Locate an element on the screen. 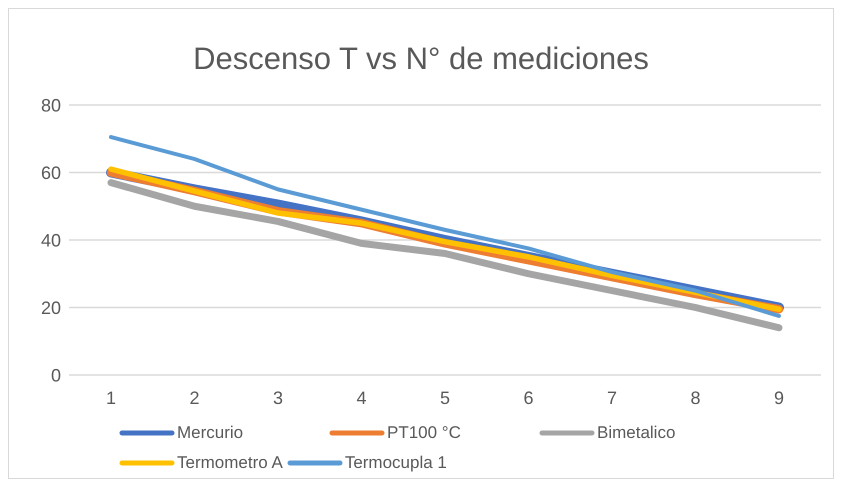 This screenshot has height=487, width=842. legend-label: Termocupla 1 is located at coordinates (395, 463).